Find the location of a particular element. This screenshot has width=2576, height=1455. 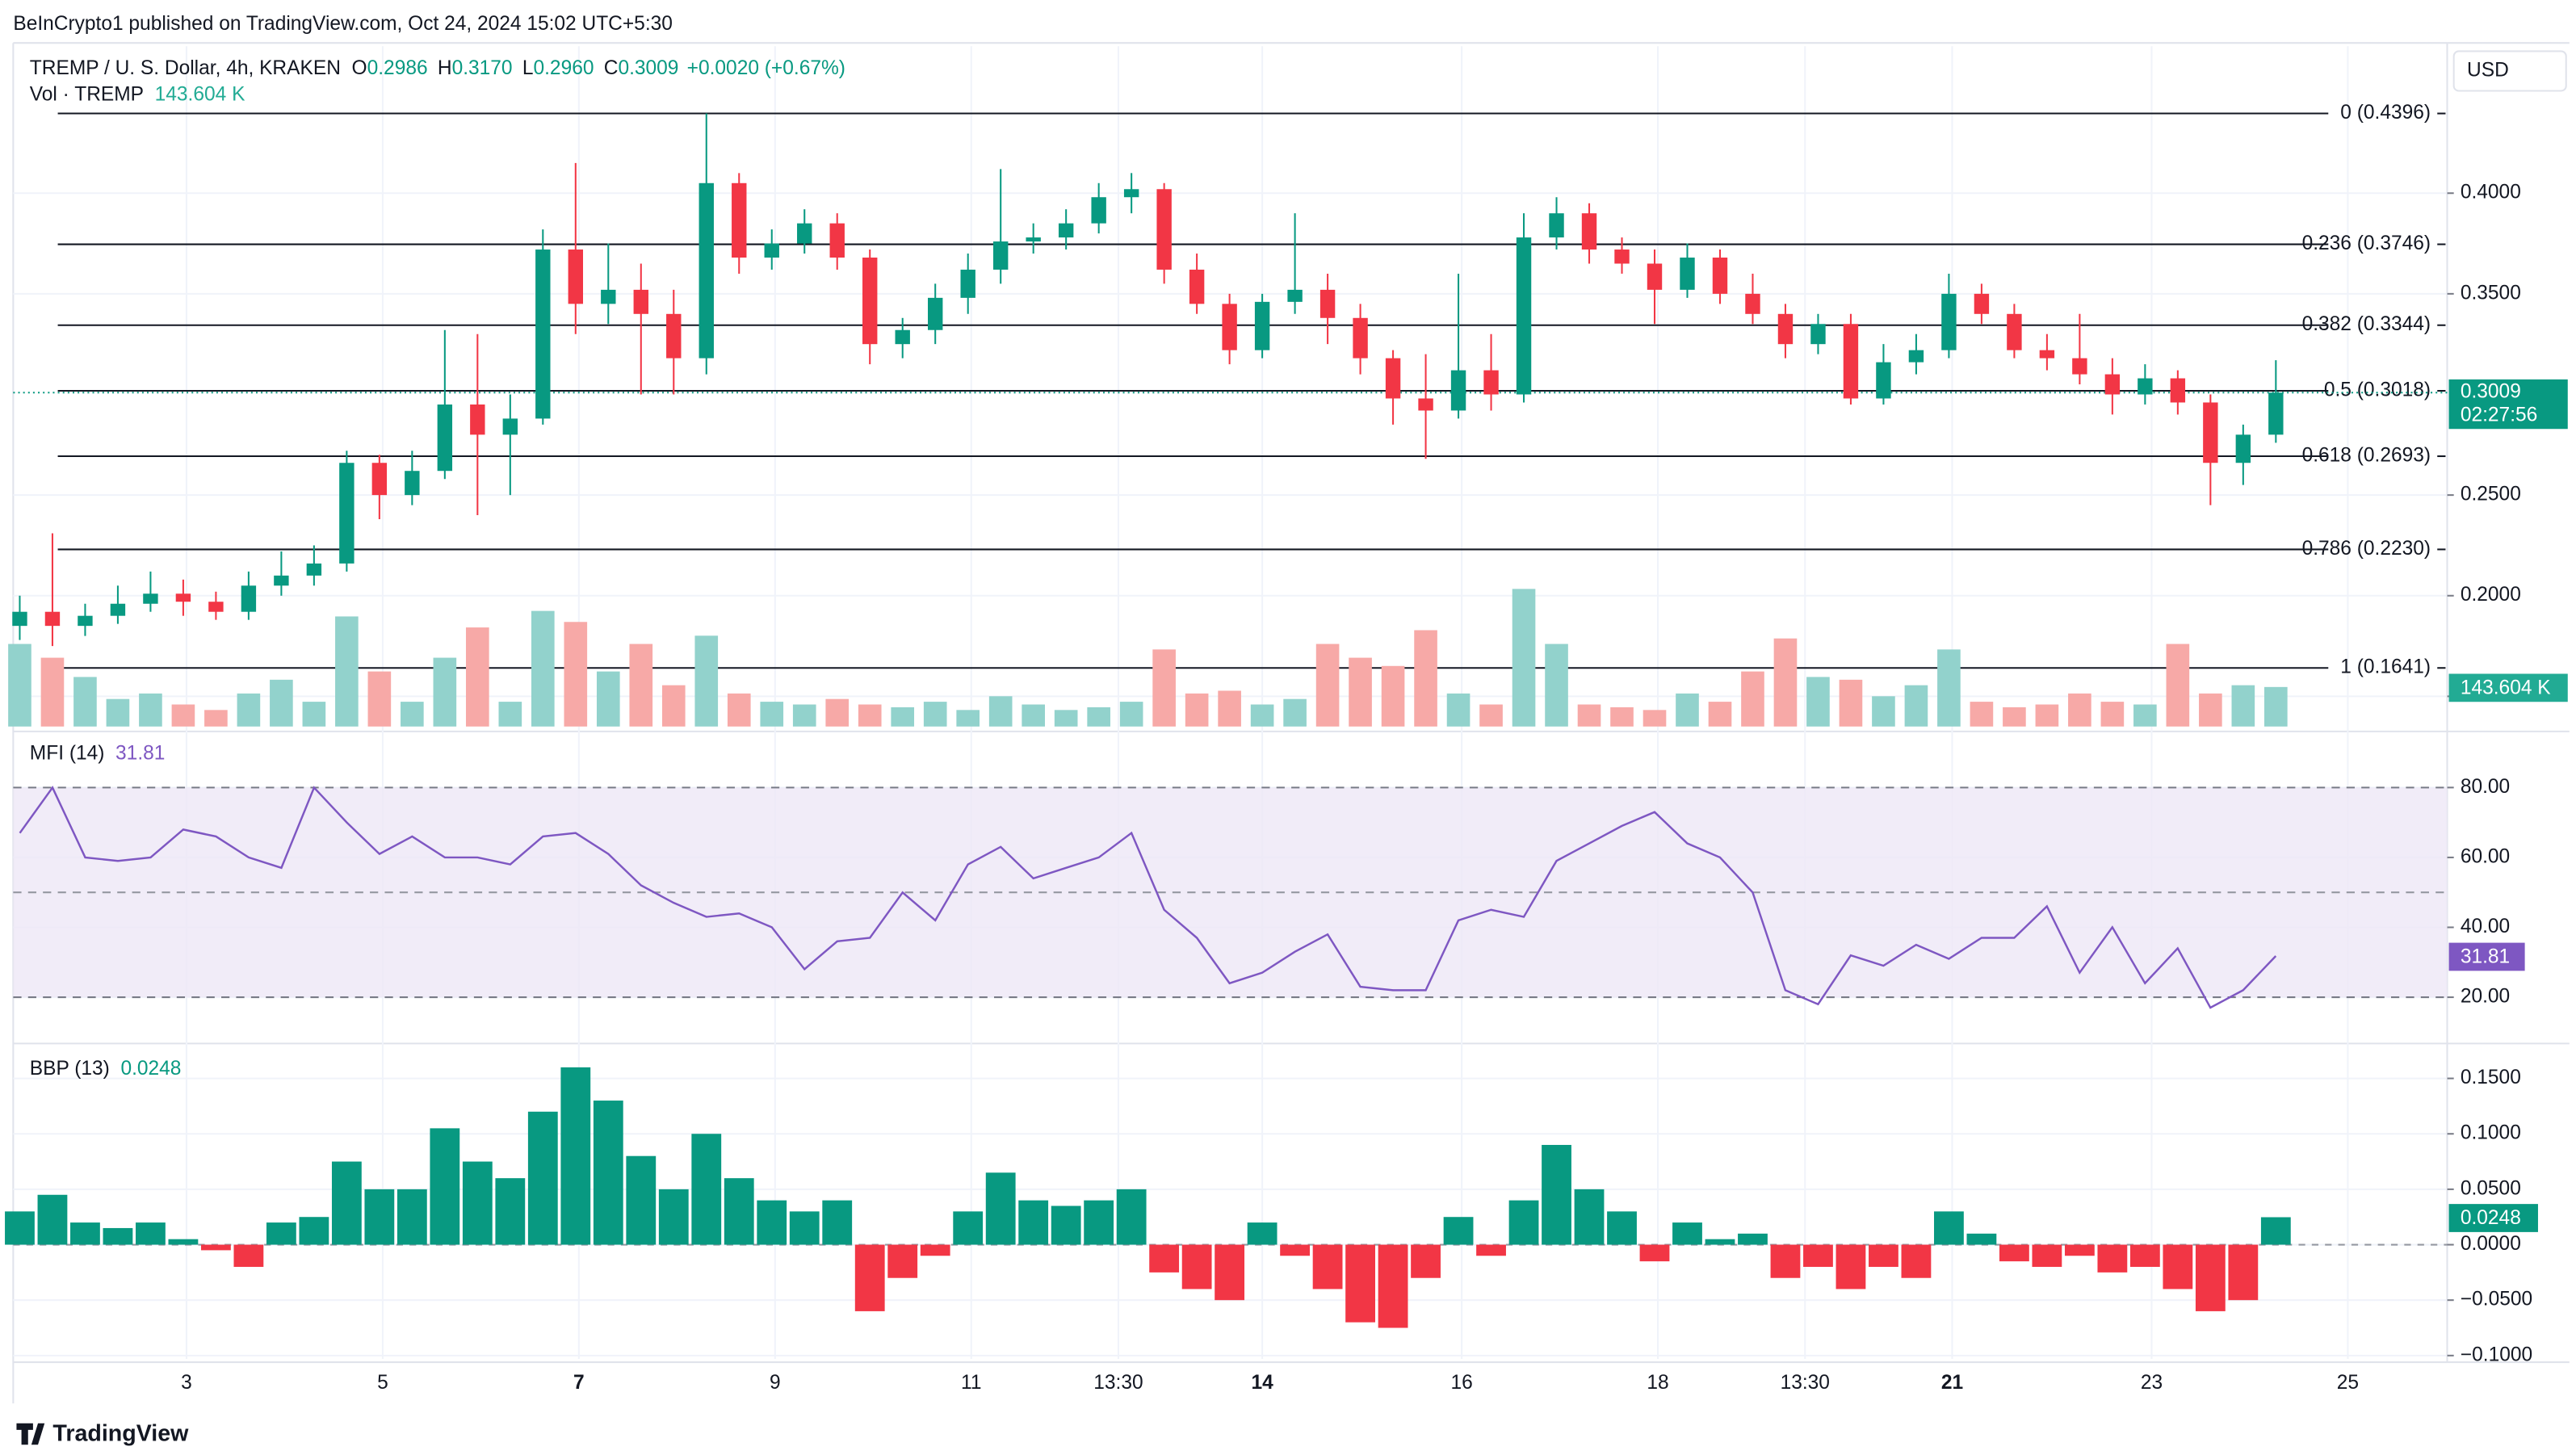

bbp-last-label: 0.0248 is located at coordinates (2491, 1218).